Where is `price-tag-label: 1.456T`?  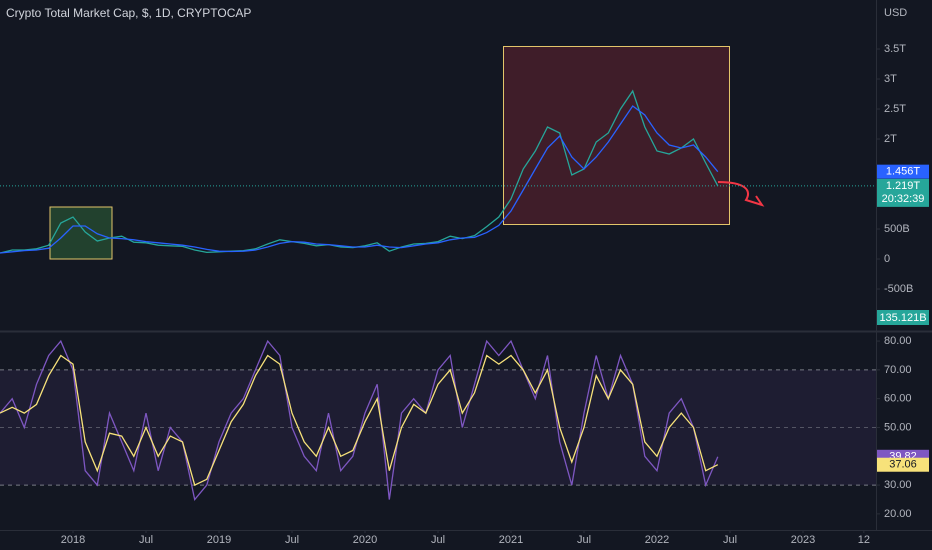
price-tag-label: 1.456T is located at coordinates (903, 172).